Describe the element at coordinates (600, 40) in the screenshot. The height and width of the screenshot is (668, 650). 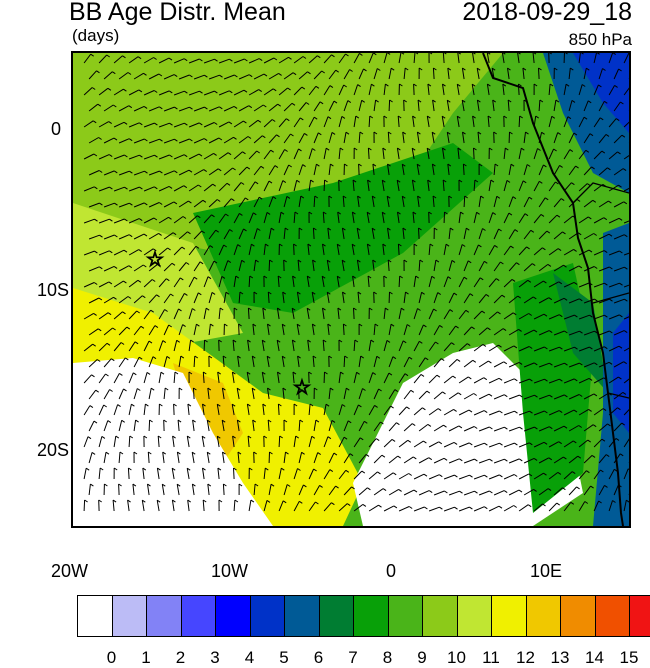
I see `pressure-level-label: 850 hPa` at that location.